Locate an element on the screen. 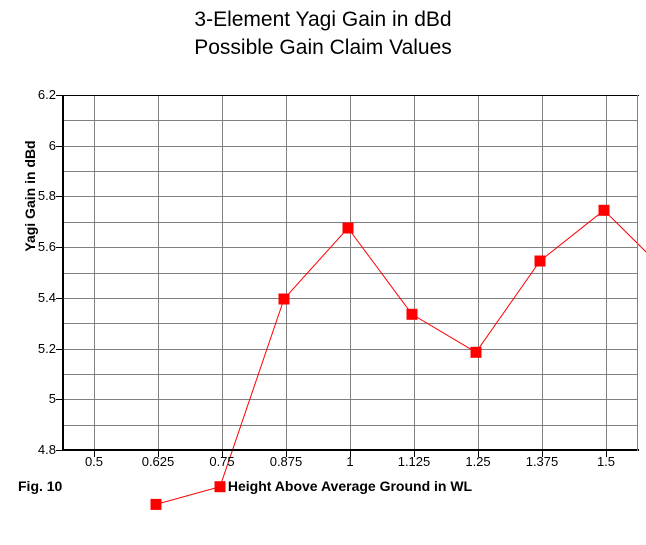  y-axis-tick-label: 6.2 is located at coordinates (46, 94).